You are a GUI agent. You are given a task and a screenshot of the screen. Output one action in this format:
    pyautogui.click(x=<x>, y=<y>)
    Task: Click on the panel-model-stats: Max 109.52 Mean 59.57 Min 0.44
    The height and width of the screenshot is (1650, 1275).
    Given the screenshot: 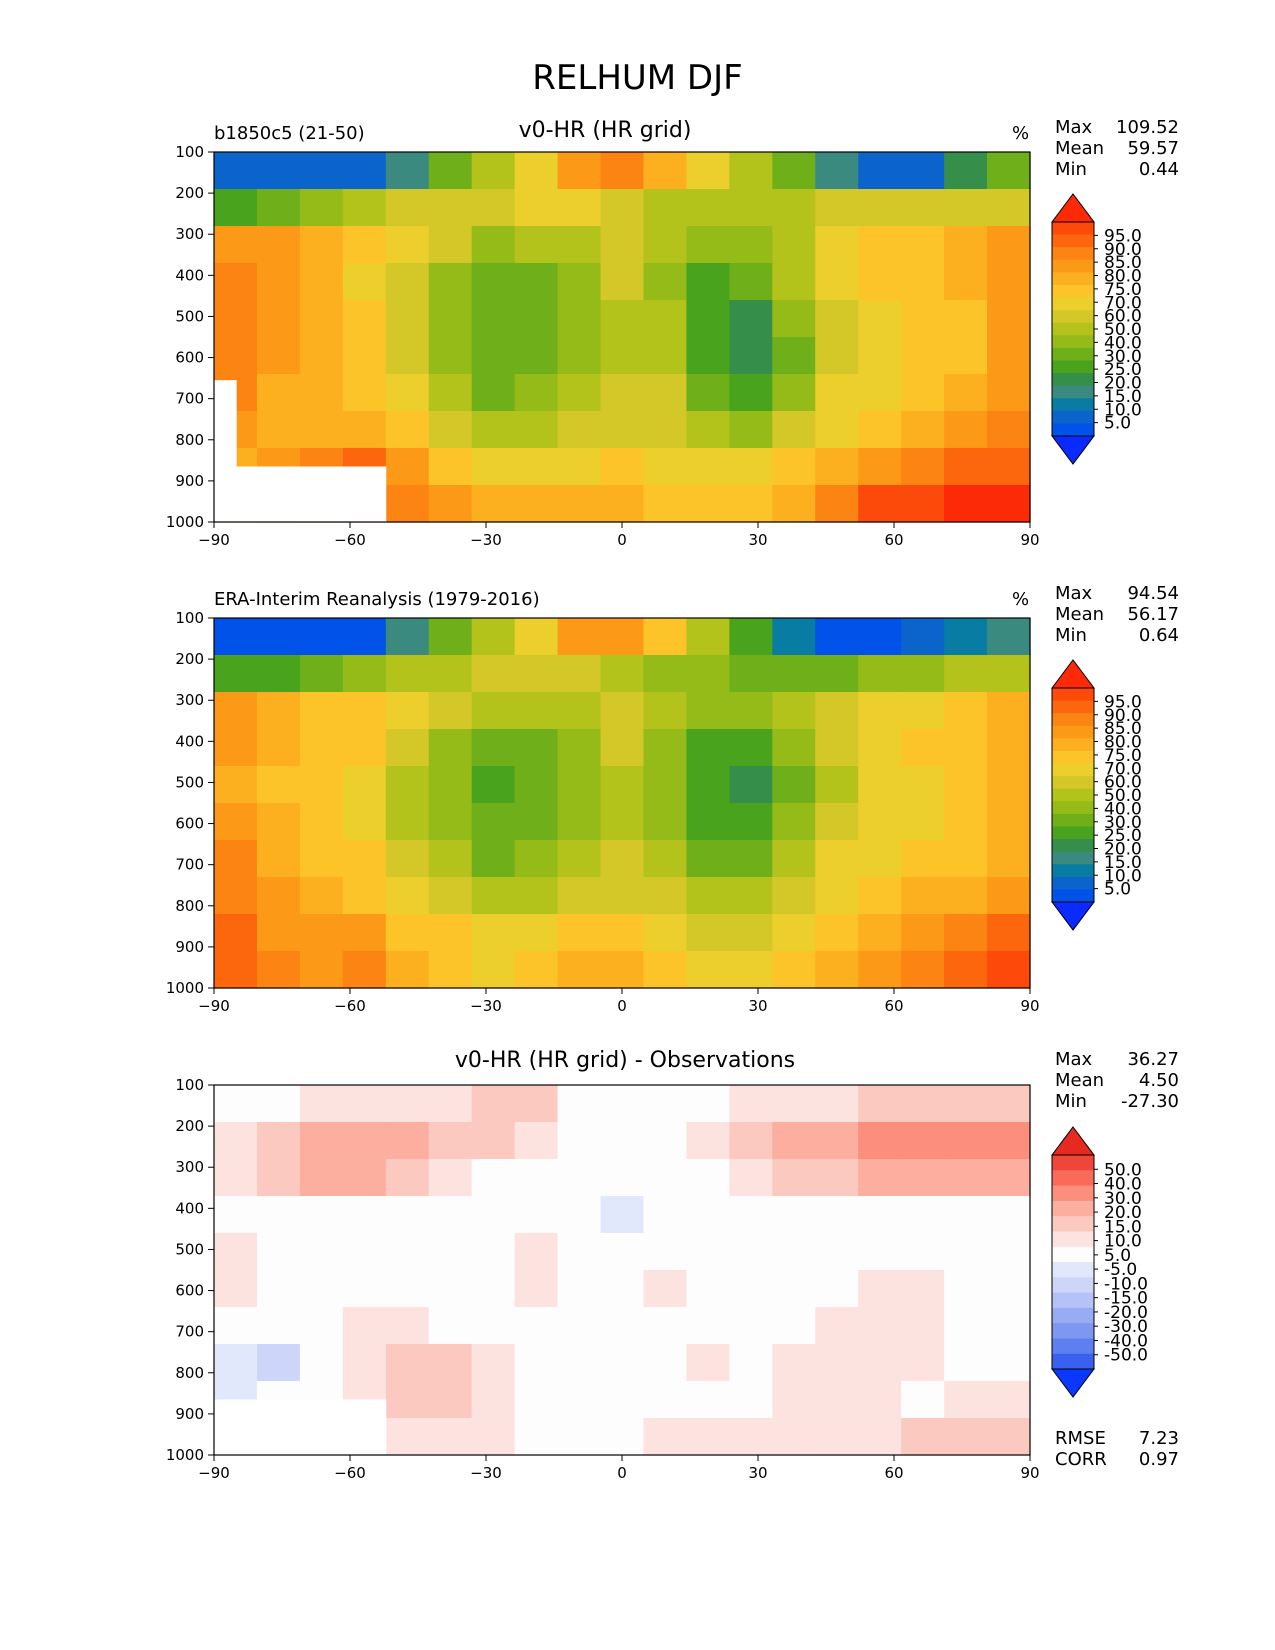 What is the action you would take?
    pyautogui.click(x=1117, y=150)
    